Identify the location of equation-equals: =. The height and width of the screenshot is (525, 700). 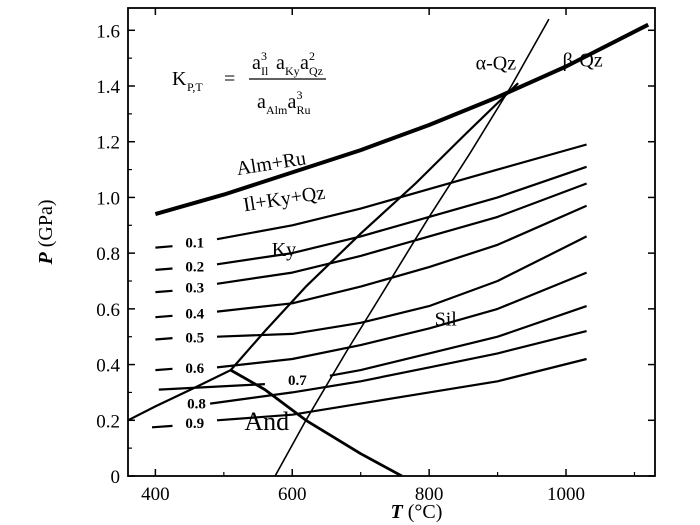
(229, 79).